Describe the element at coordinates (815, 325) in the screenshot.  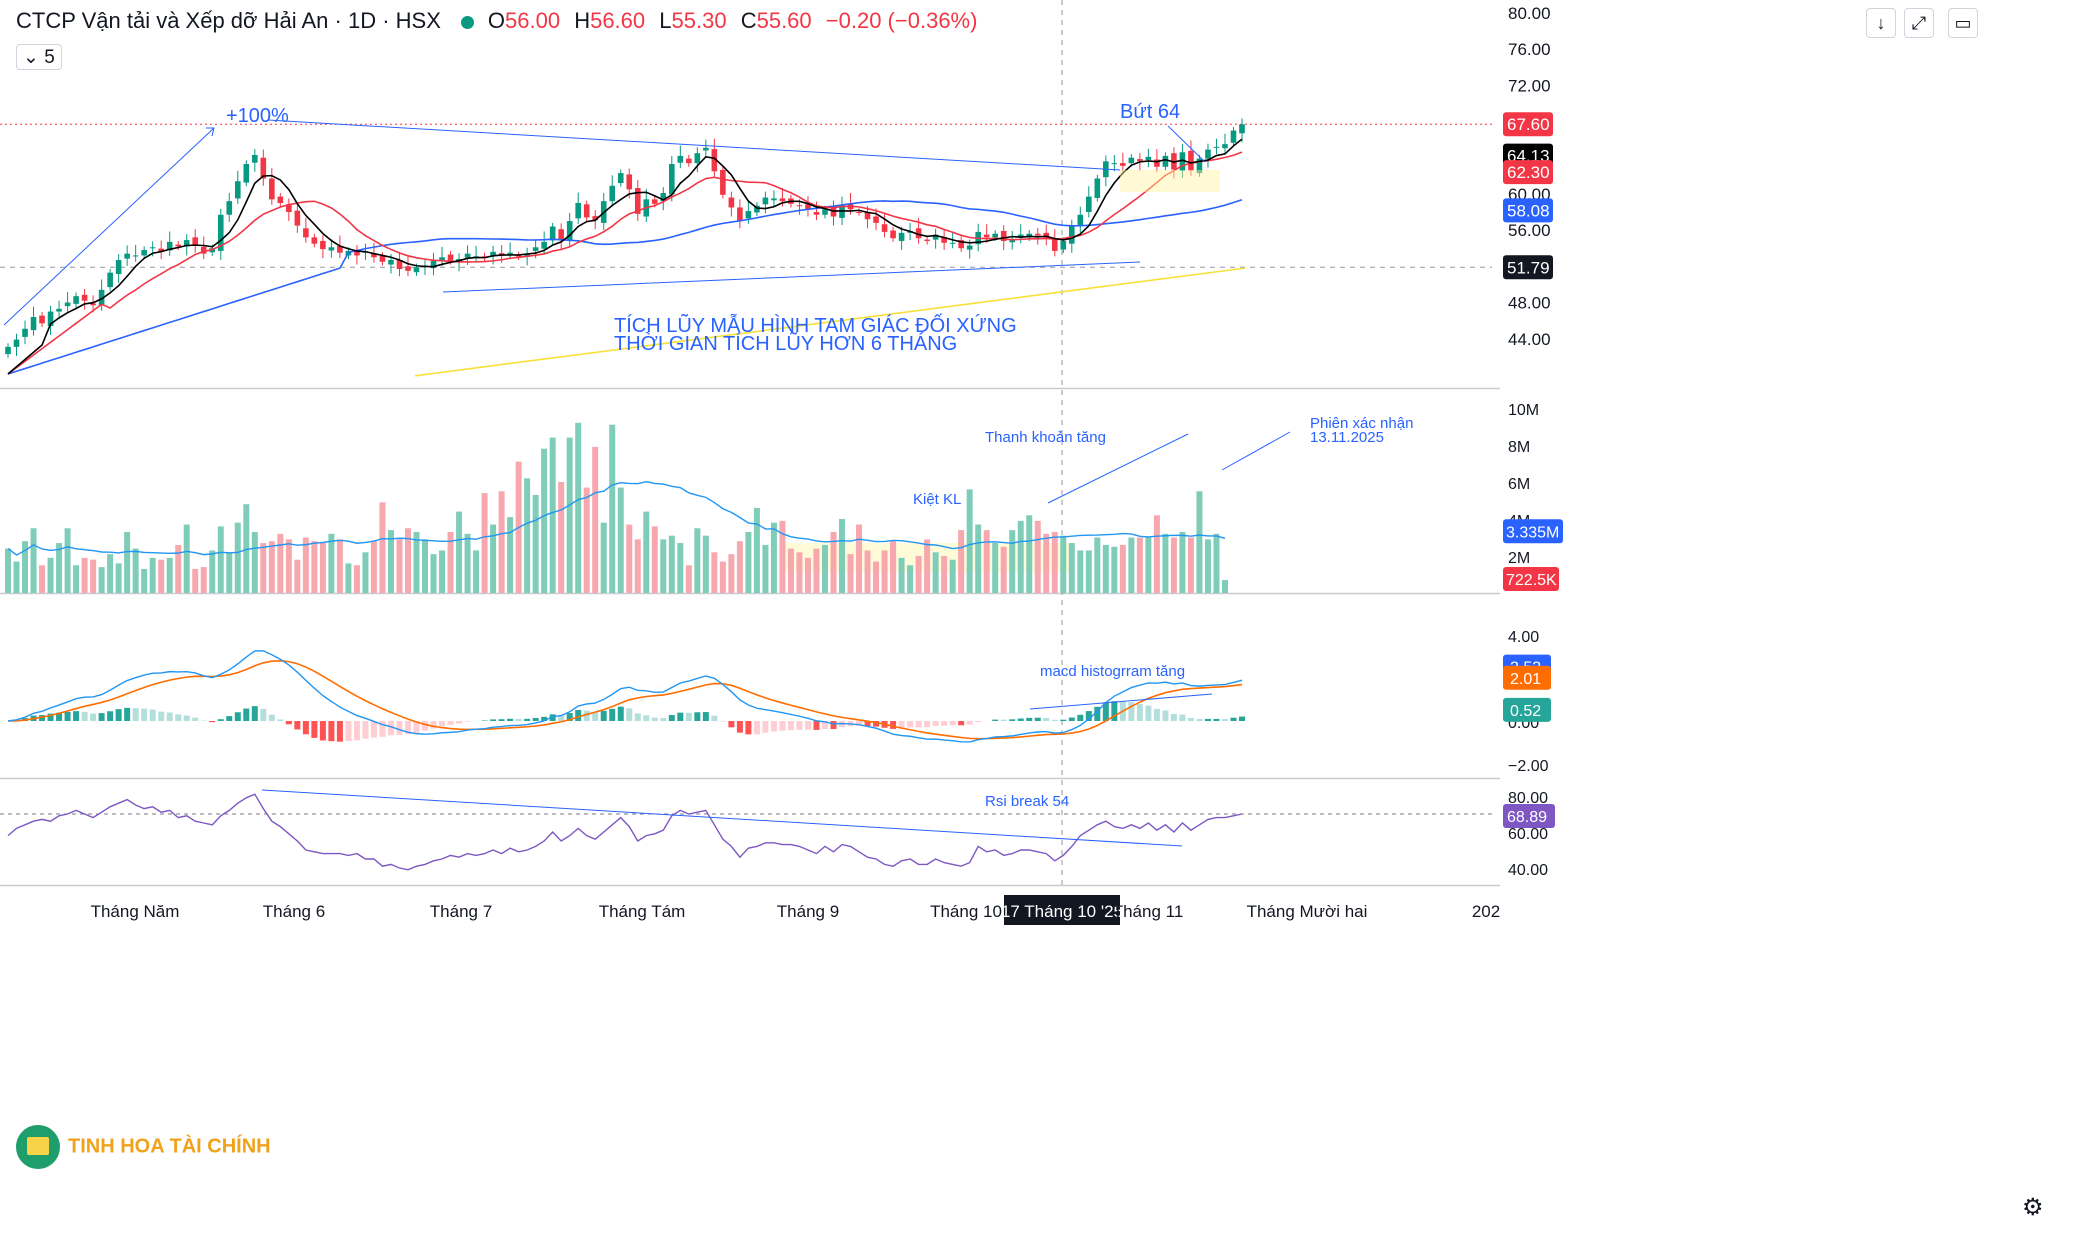
I see `annotation-triangle: TÍCH LŨY MẪU HÌNH TAM GIÁC ĐỐI XỨNG` at that location.